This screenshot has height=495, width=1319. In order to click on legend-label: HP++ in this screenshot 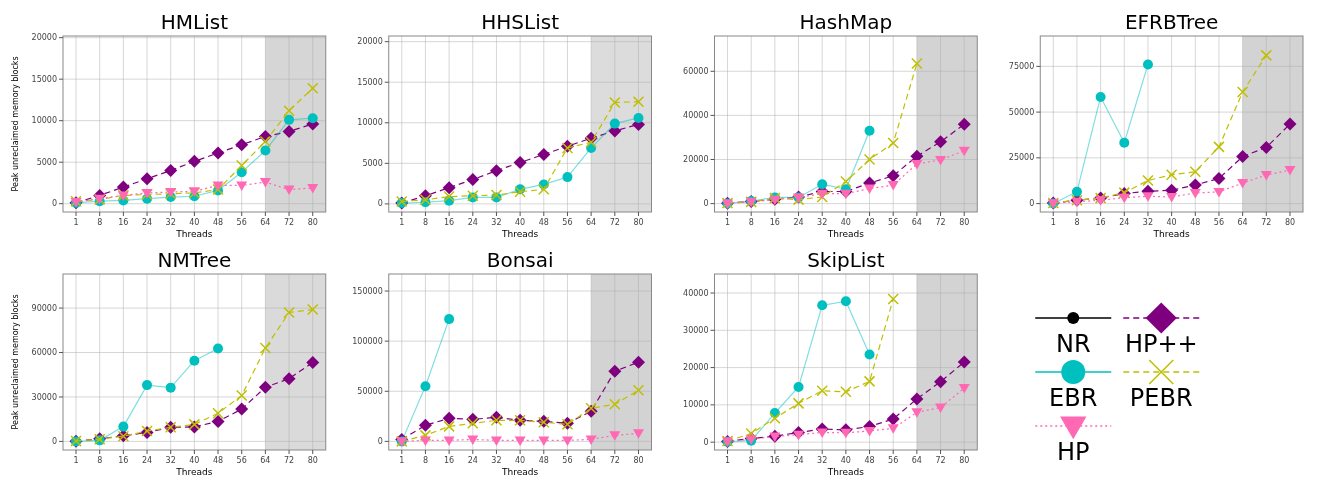, I will do `click(1161, 344)`.